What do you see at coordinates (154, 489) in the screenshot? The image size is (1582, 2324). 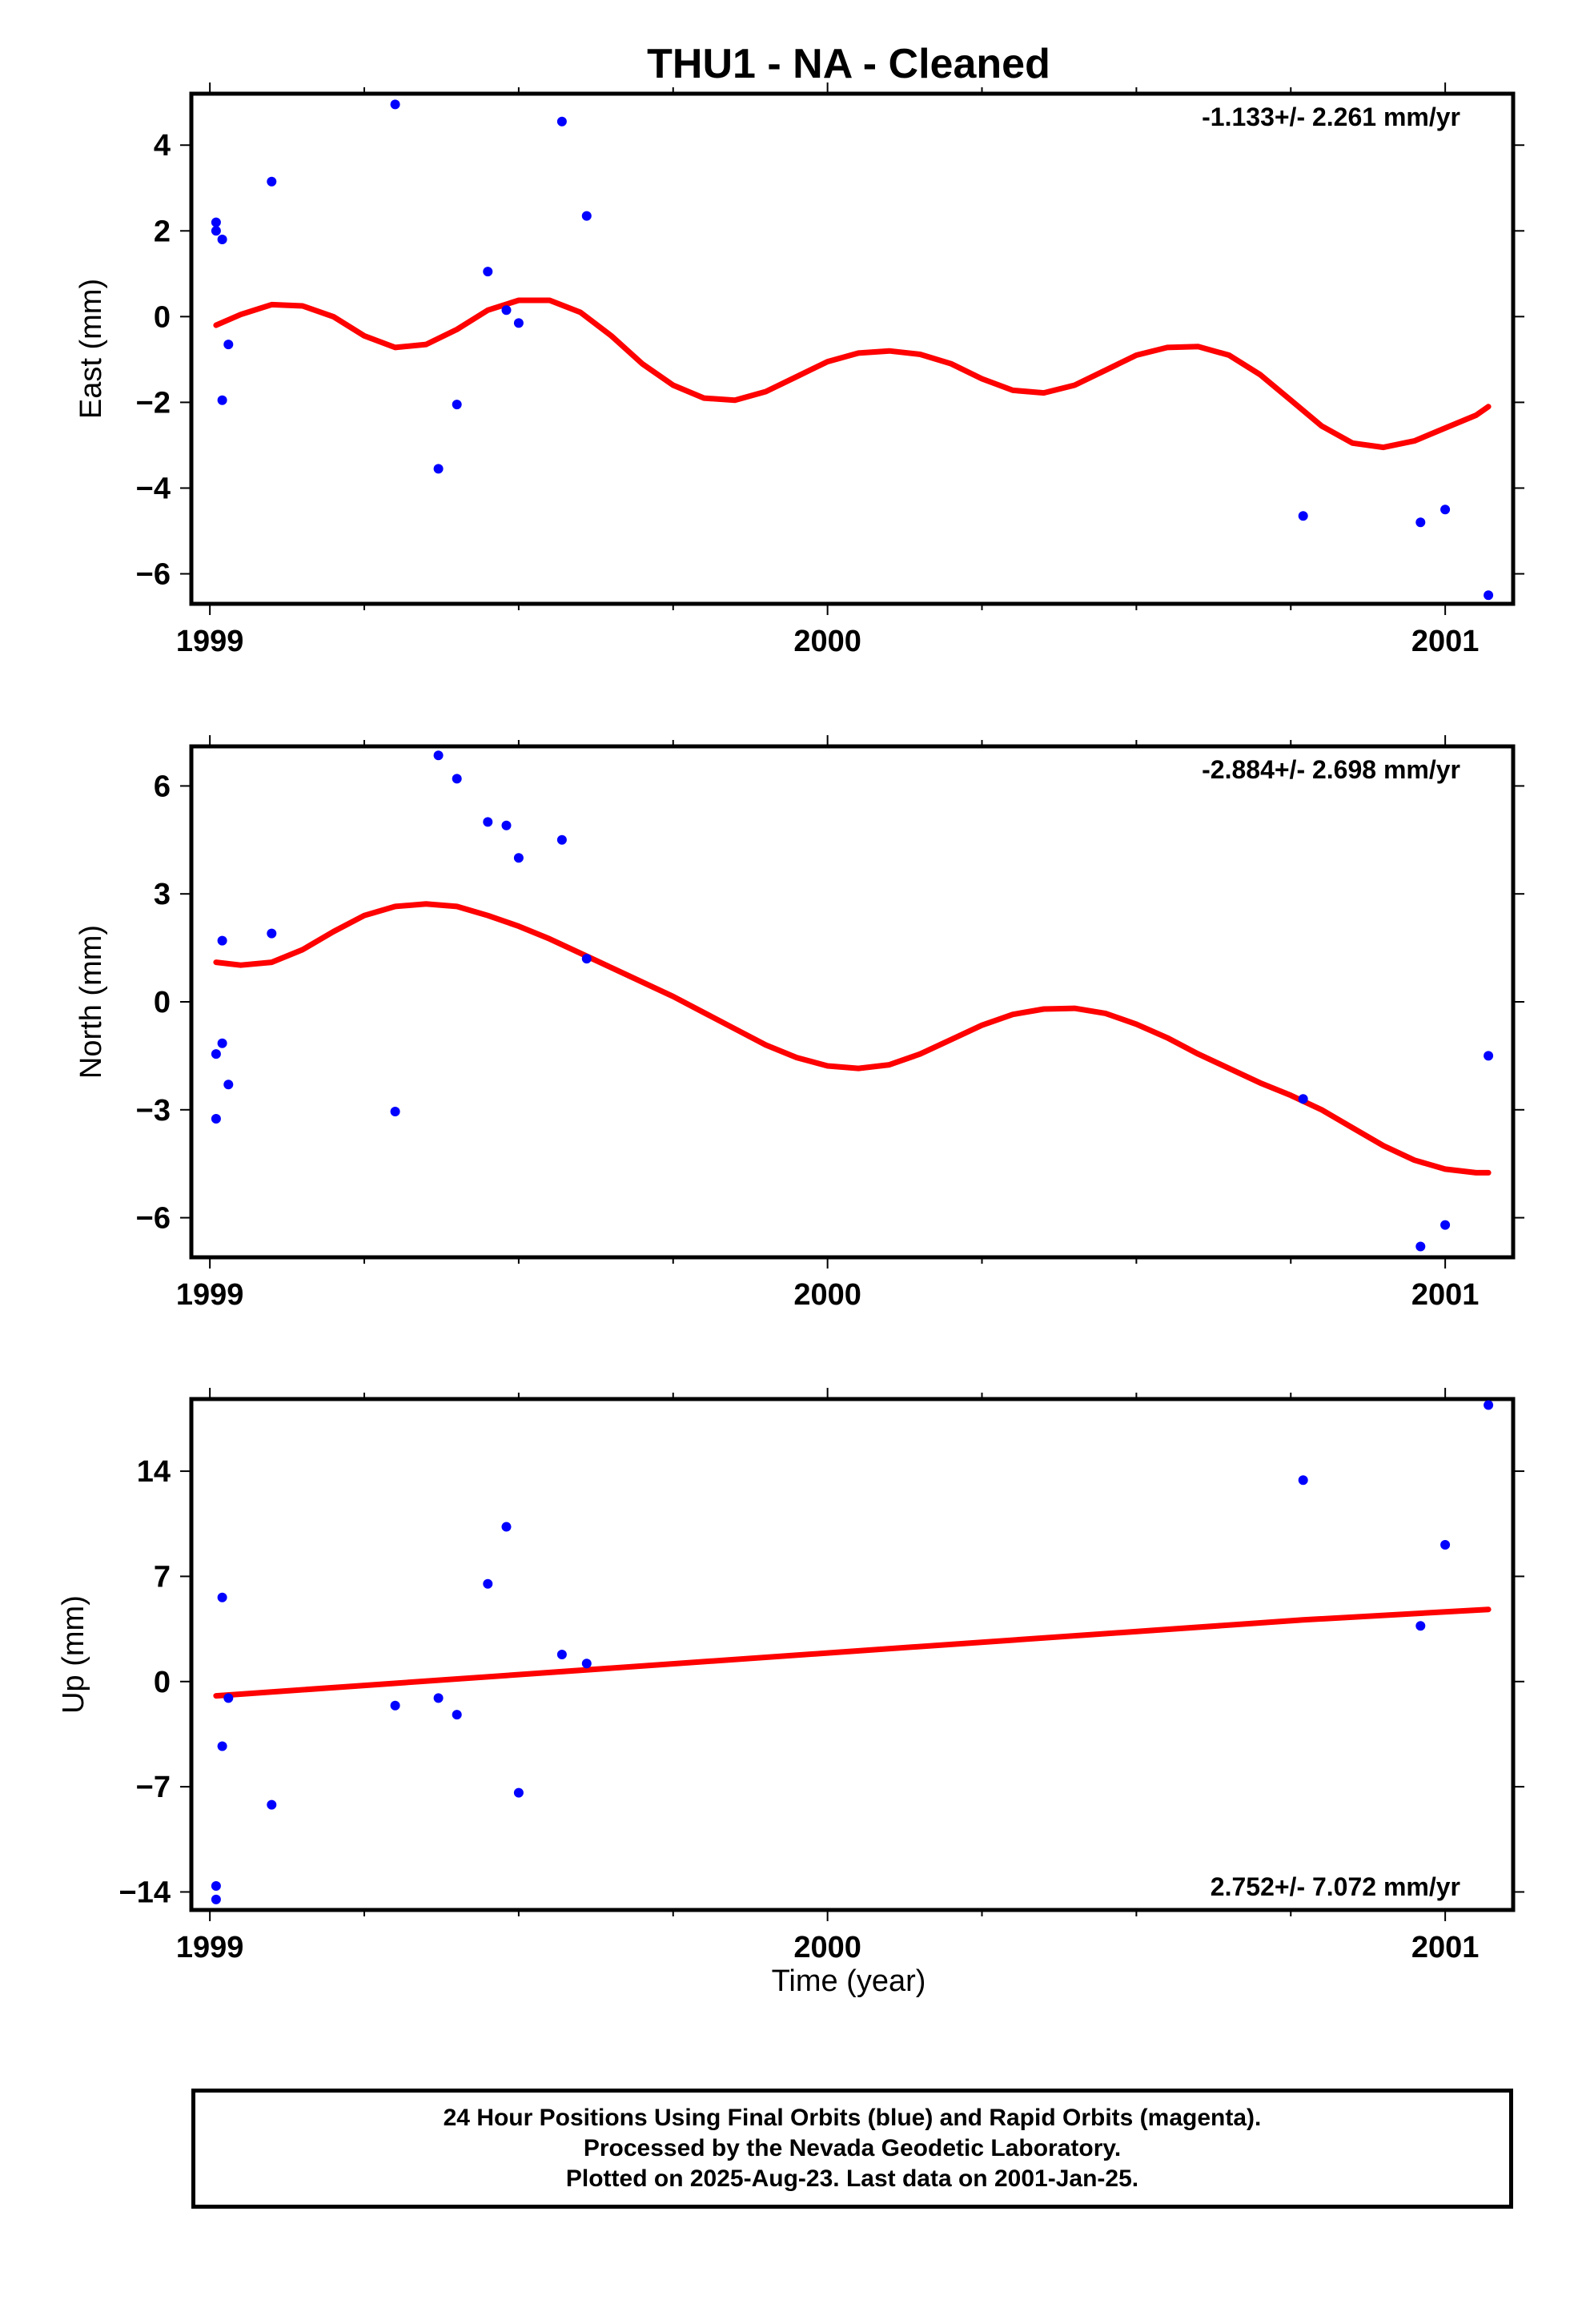 I see `y-tick-label: −4` at bounding box center [154, 489].